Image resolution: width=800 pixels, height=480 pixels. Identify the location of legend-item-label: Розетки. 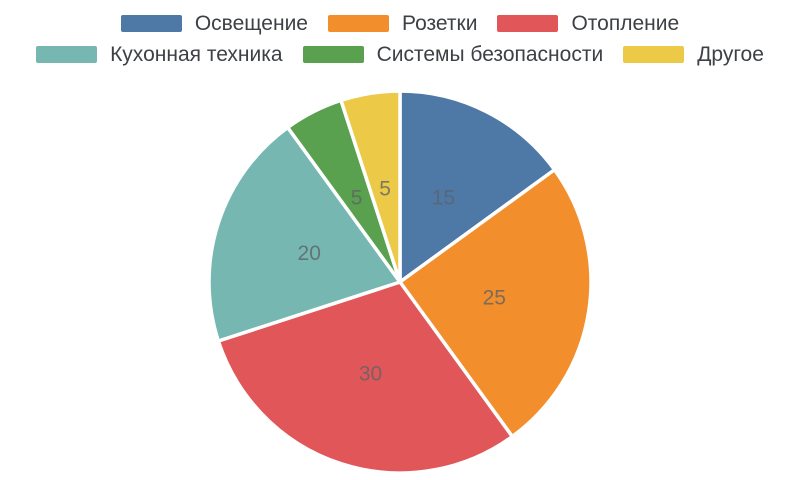
(440, 23).